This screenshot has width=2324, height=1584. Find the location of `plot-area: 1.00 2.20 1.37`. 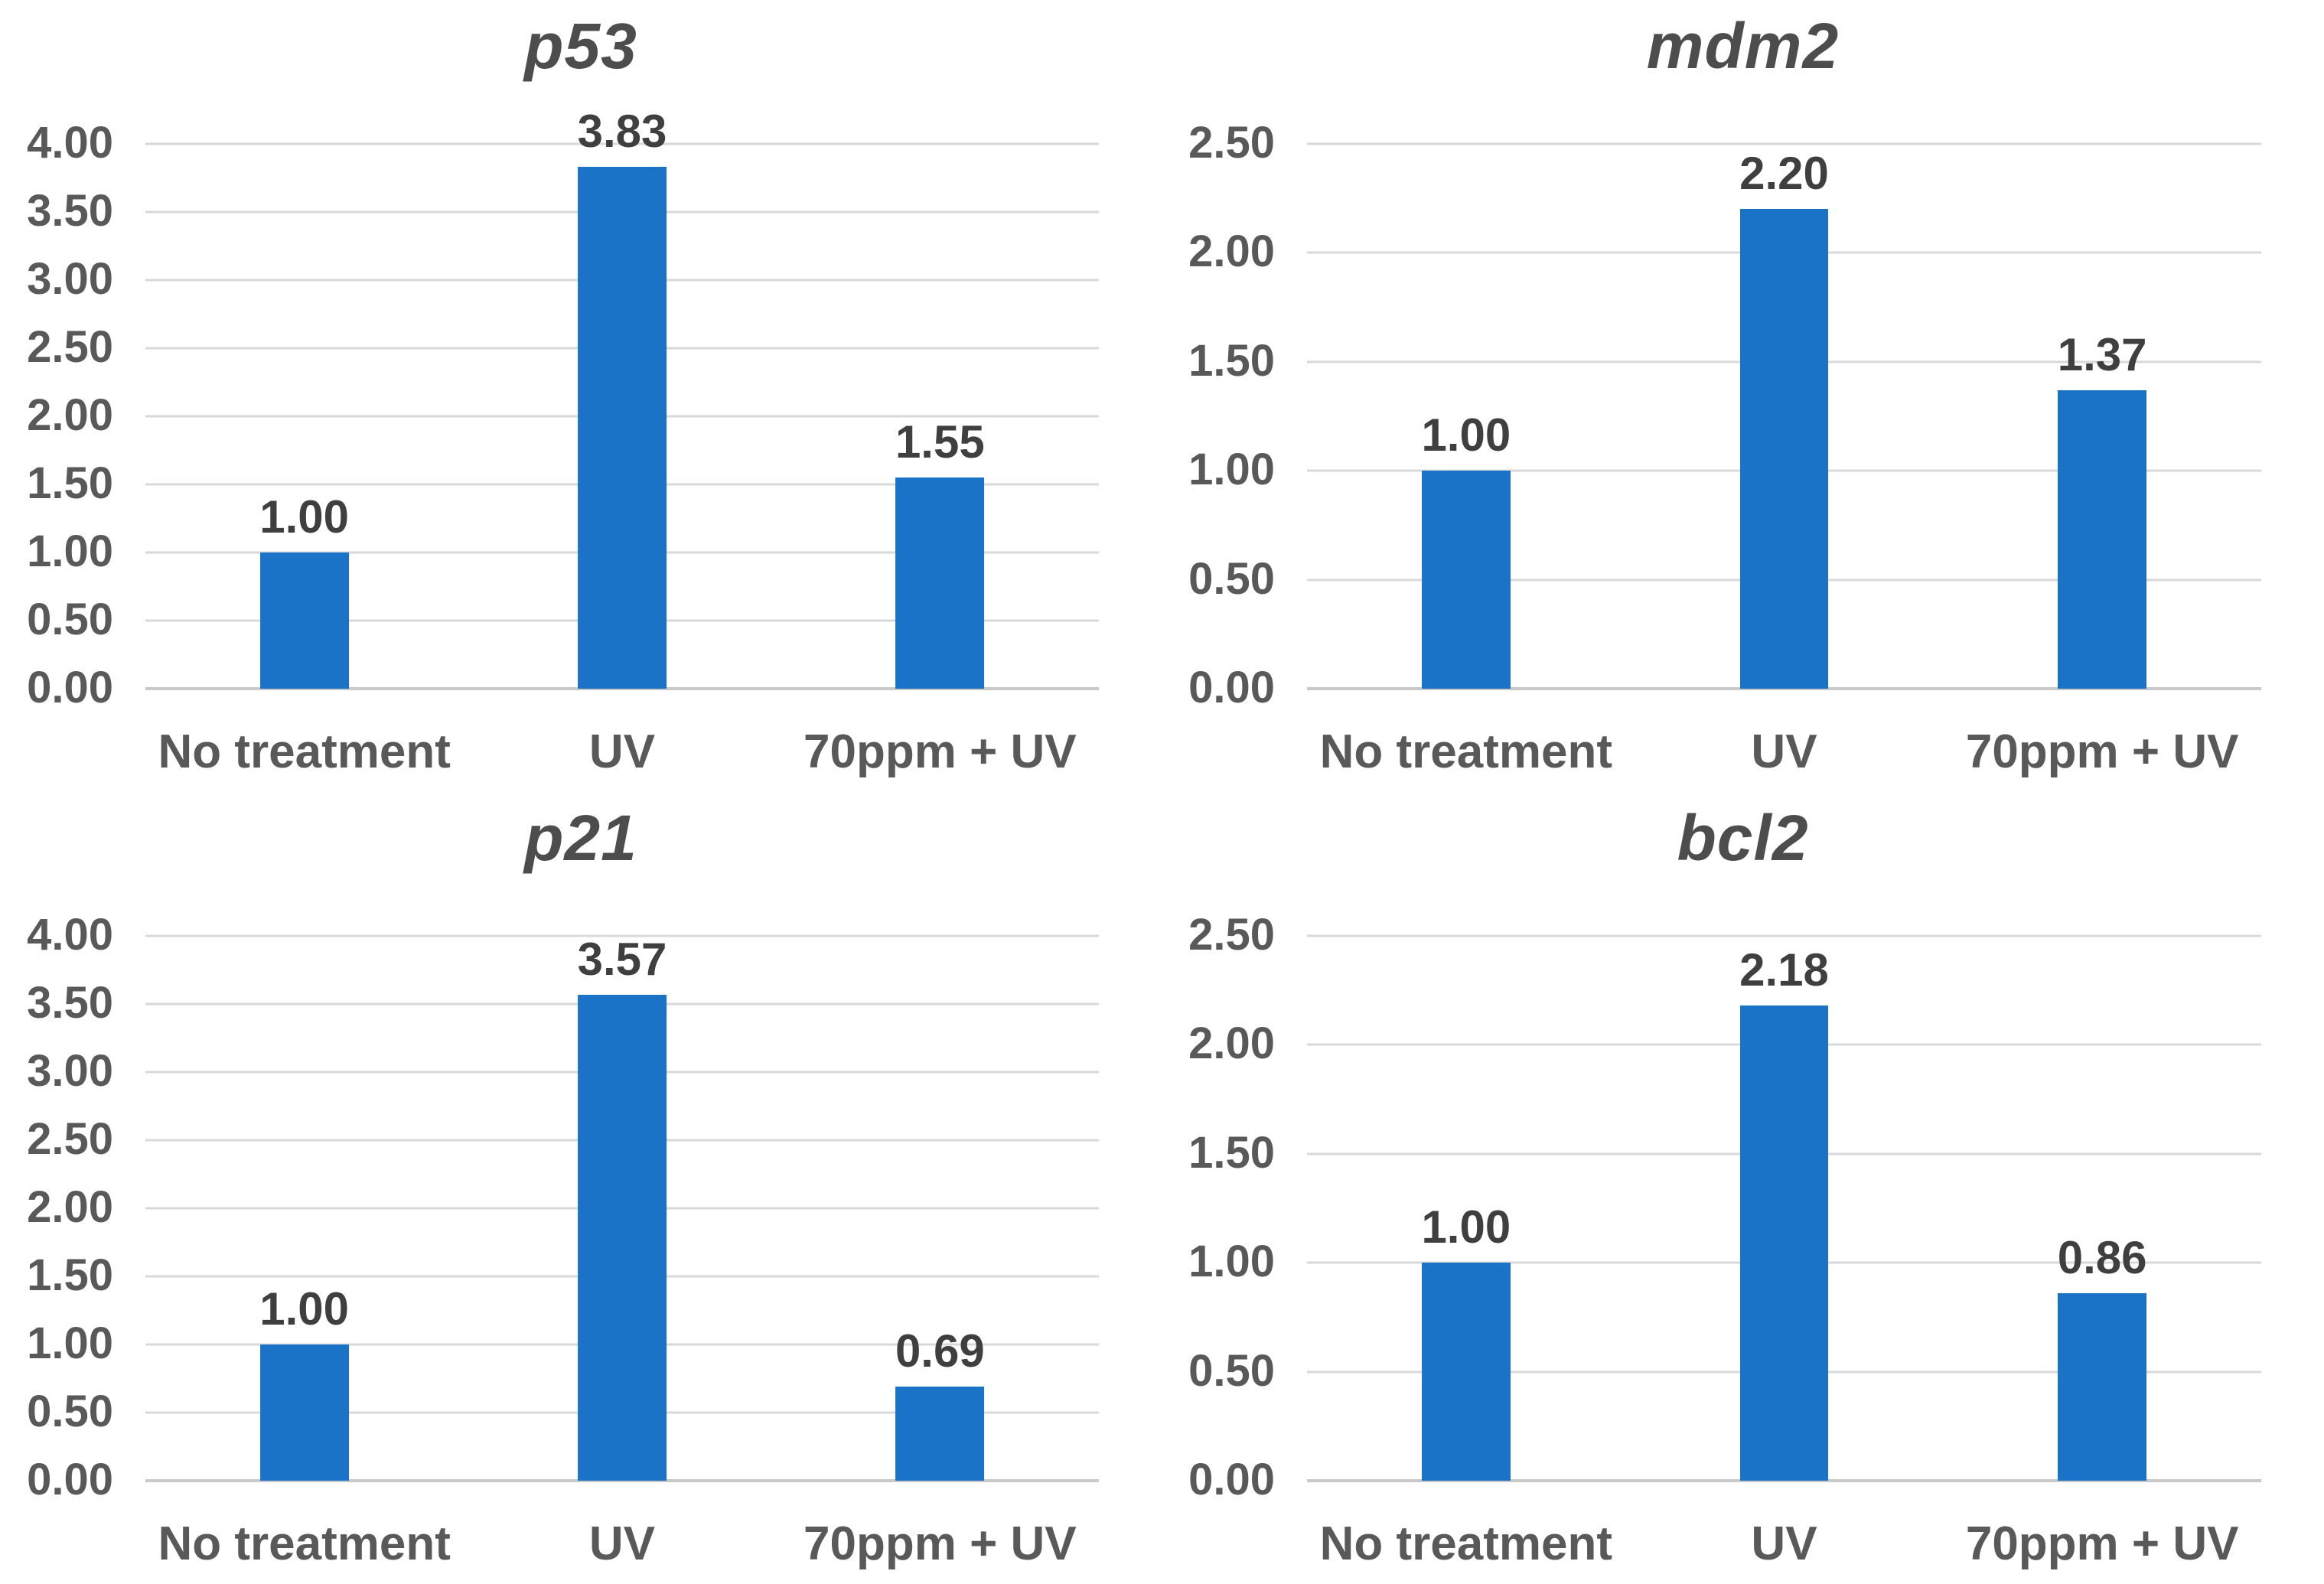

plot-area: 1.00 2.20 1.37 is located at coordinates (1784, 416).